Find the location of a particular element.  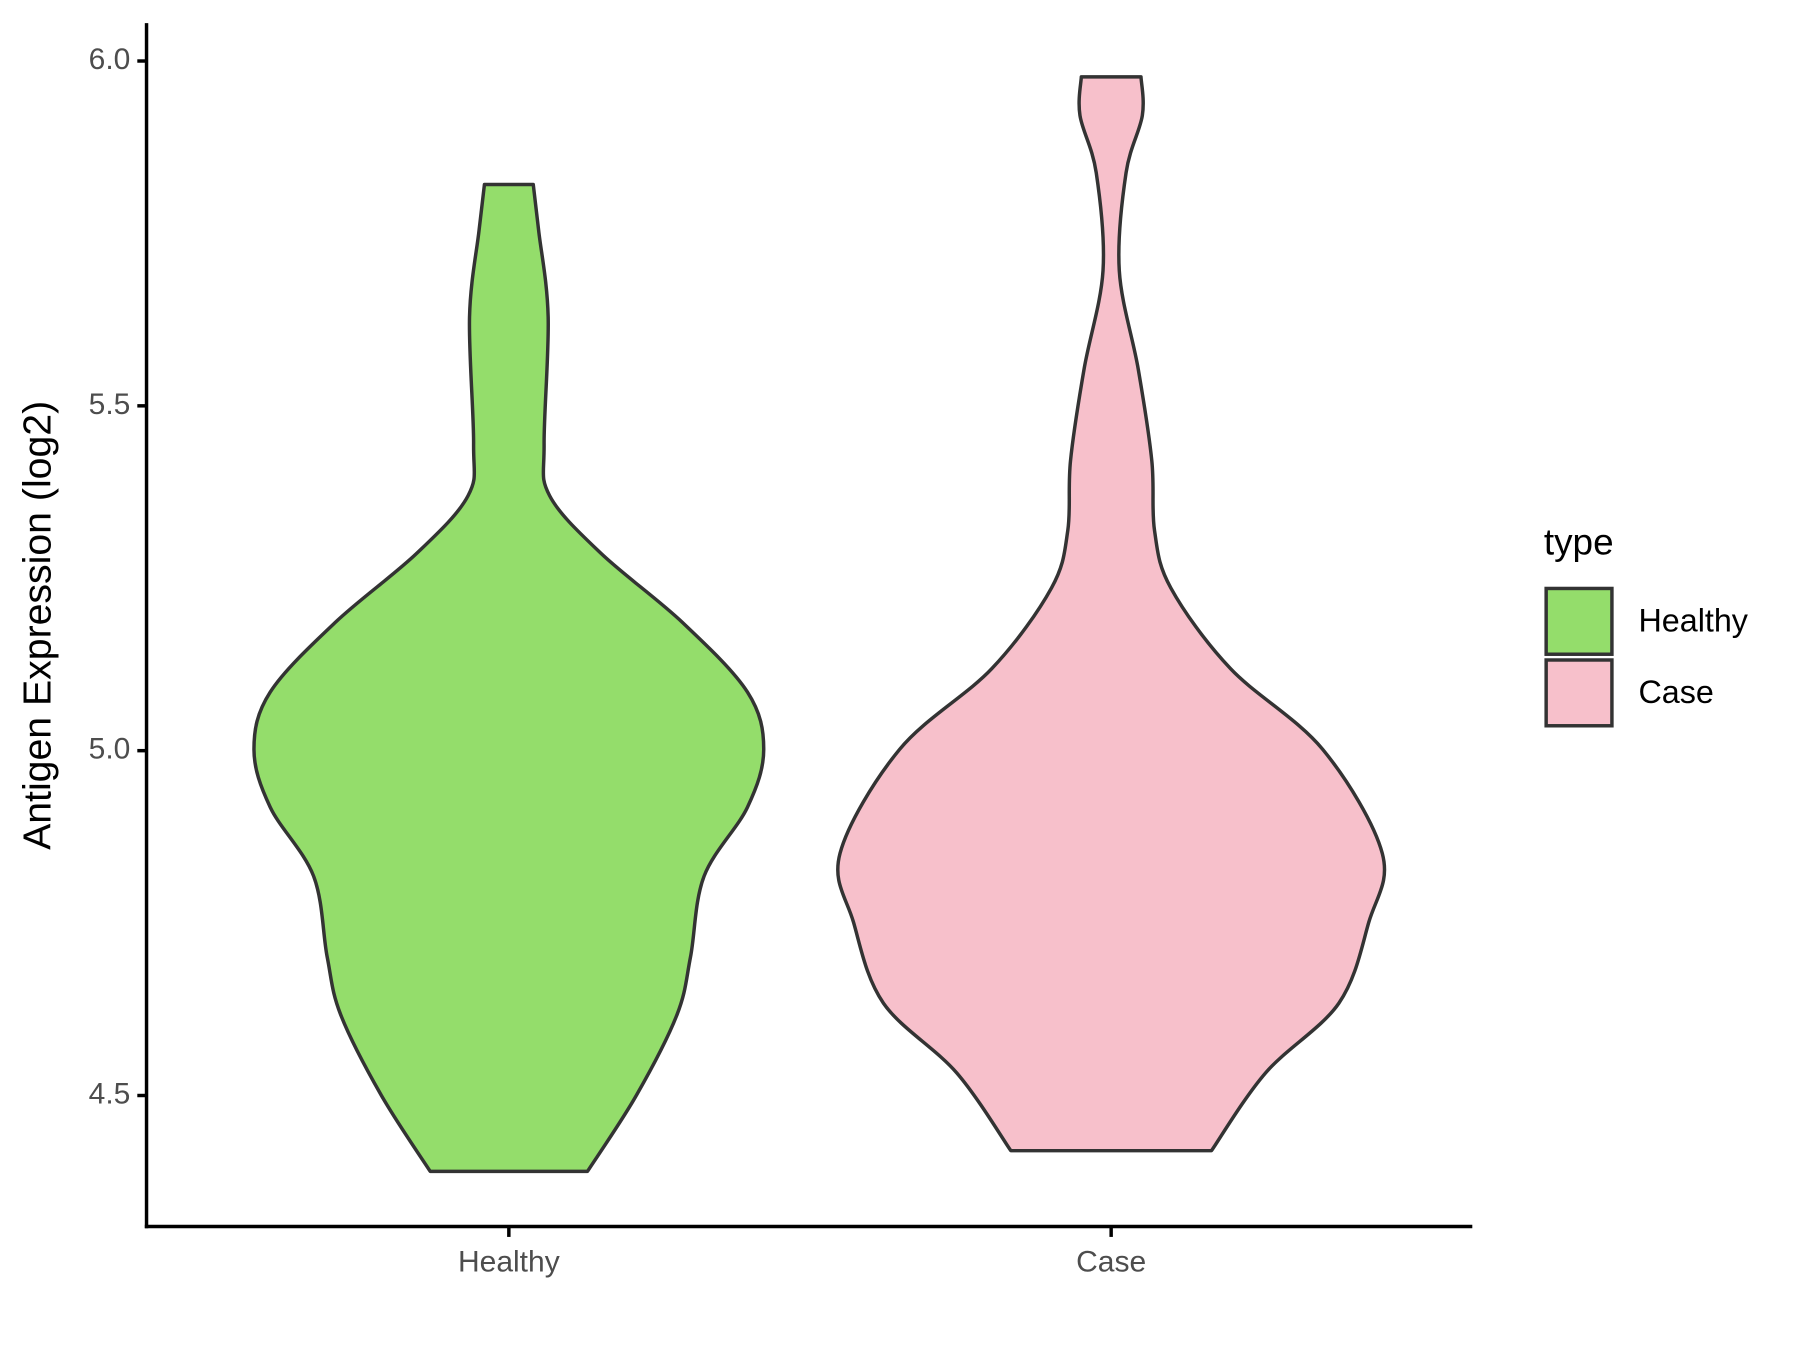

y-axis-label: Antigen Expression (log2) is located at coordinates (38, 625).